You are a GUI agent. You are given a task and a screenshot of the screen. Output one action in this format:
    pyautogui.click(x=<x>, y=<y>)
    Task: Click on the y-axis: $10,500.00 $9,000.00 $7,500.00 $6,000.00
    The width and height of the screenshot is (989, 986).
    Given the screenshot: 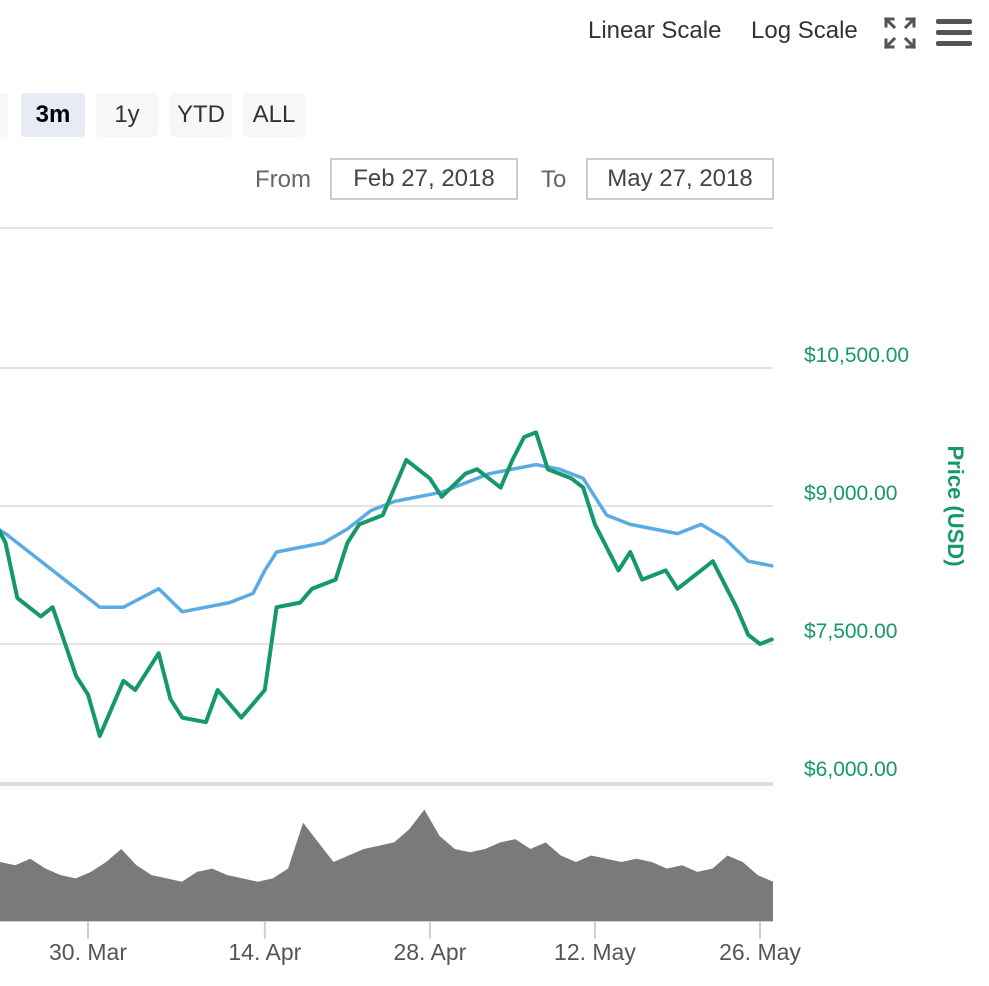 What is the action you would take?
    pyautogui.click(x=856, y=562)
    